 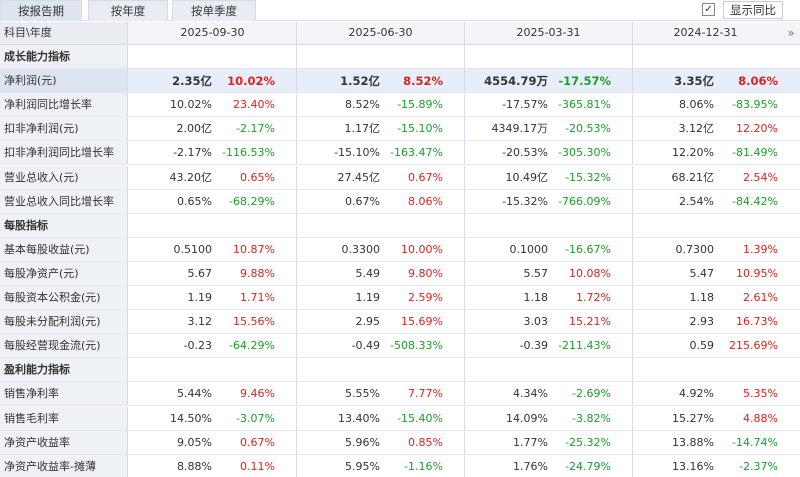 I want to click on value-cell: 2.00亿, so click(x=194, y=129).